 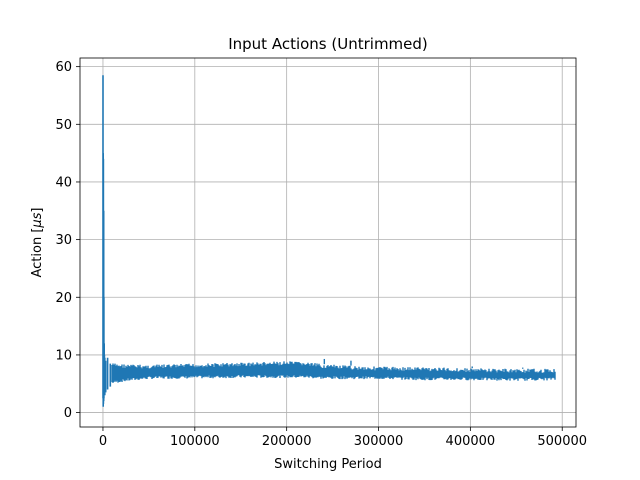 What do you see at coordinates (107, 241) in the screenshot?
I see `series-transient` at bounding box center [107, 241].